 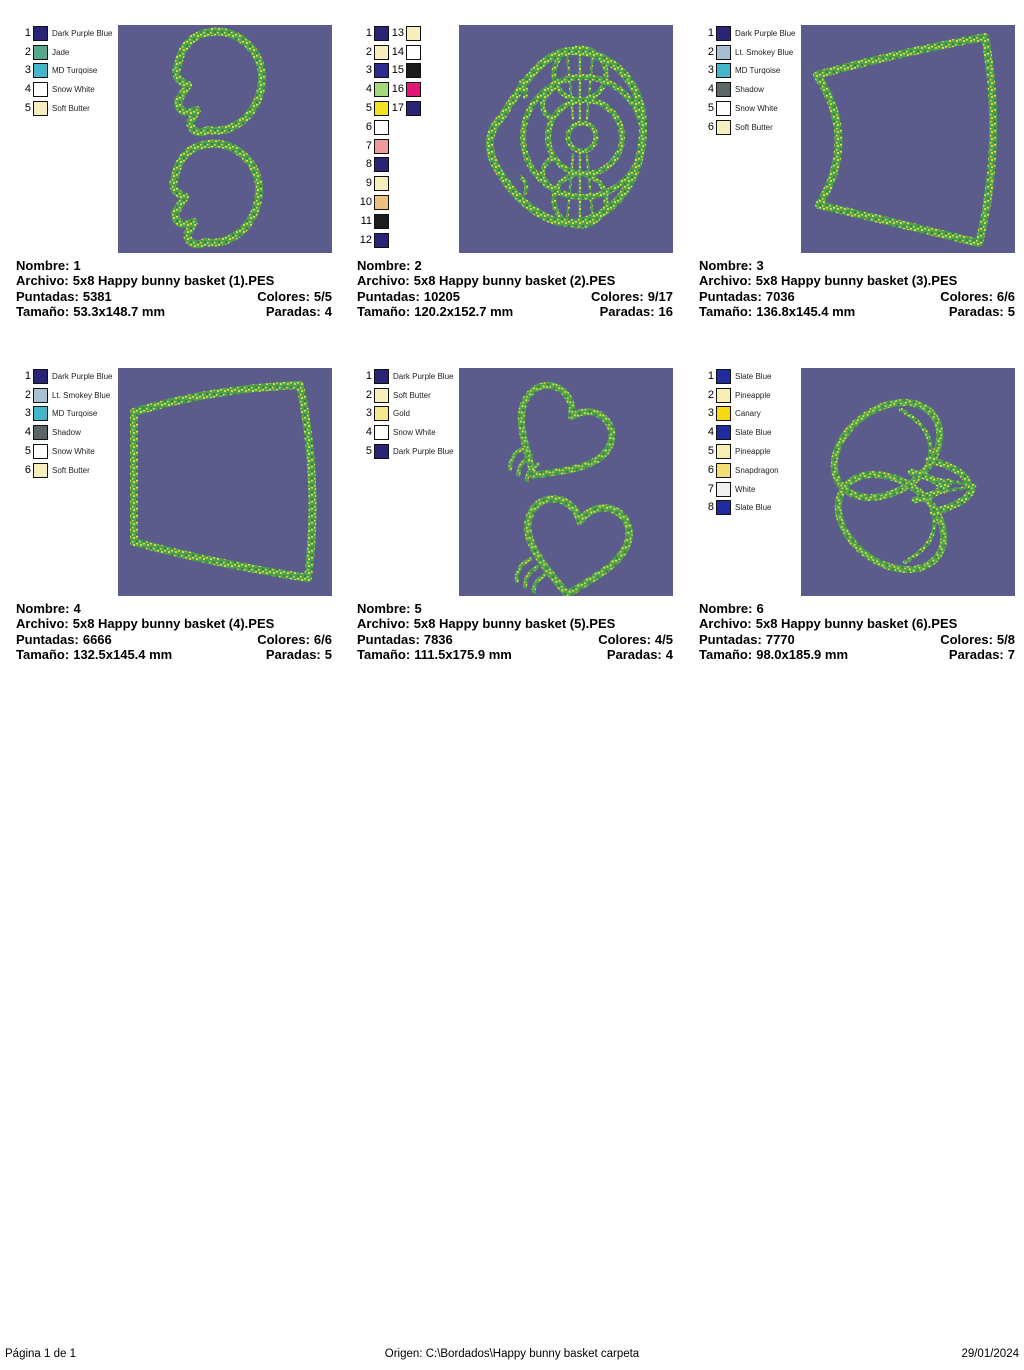 What do you see at coordinates (61, 52) in the screenshot?
I see `thread-color-name: Jade` at bounding box center [61, 52].